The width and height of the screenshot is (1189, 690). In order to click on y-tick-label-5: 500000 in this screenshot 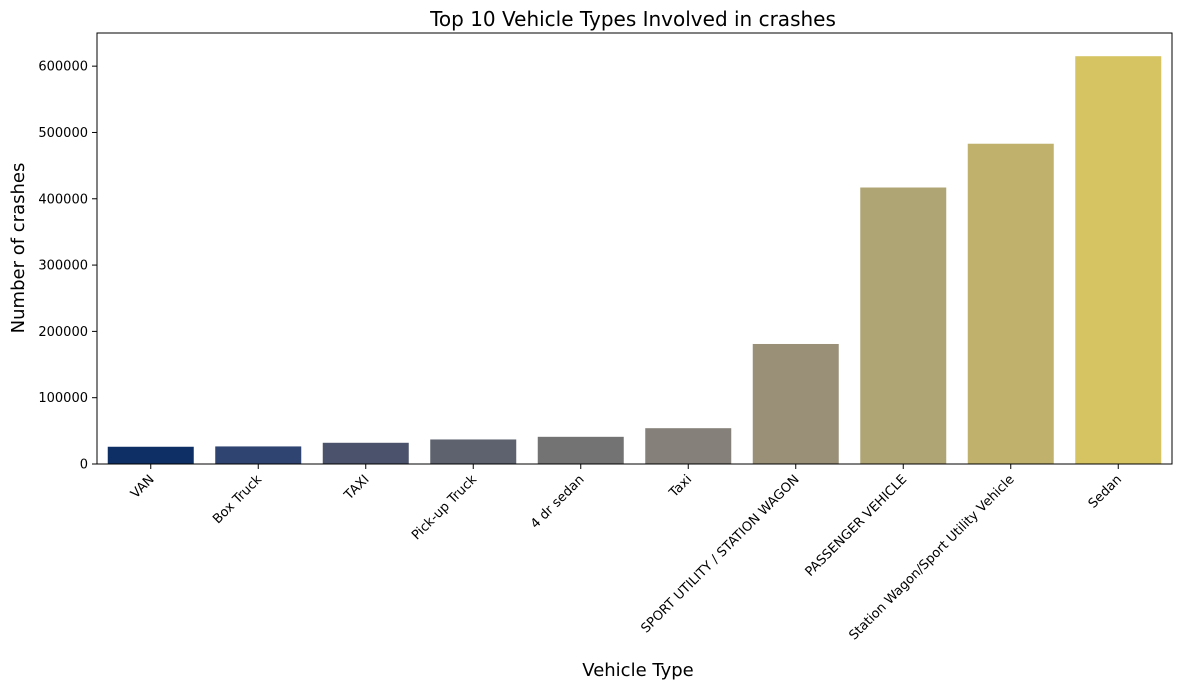, I will do `click(63, 133)`.